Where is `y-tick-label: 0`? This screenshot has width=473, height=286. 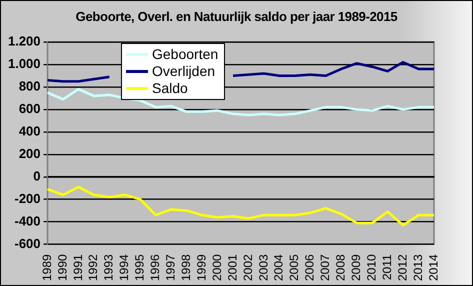
y-tick-label: 0 is located at coordinates (37, 176).